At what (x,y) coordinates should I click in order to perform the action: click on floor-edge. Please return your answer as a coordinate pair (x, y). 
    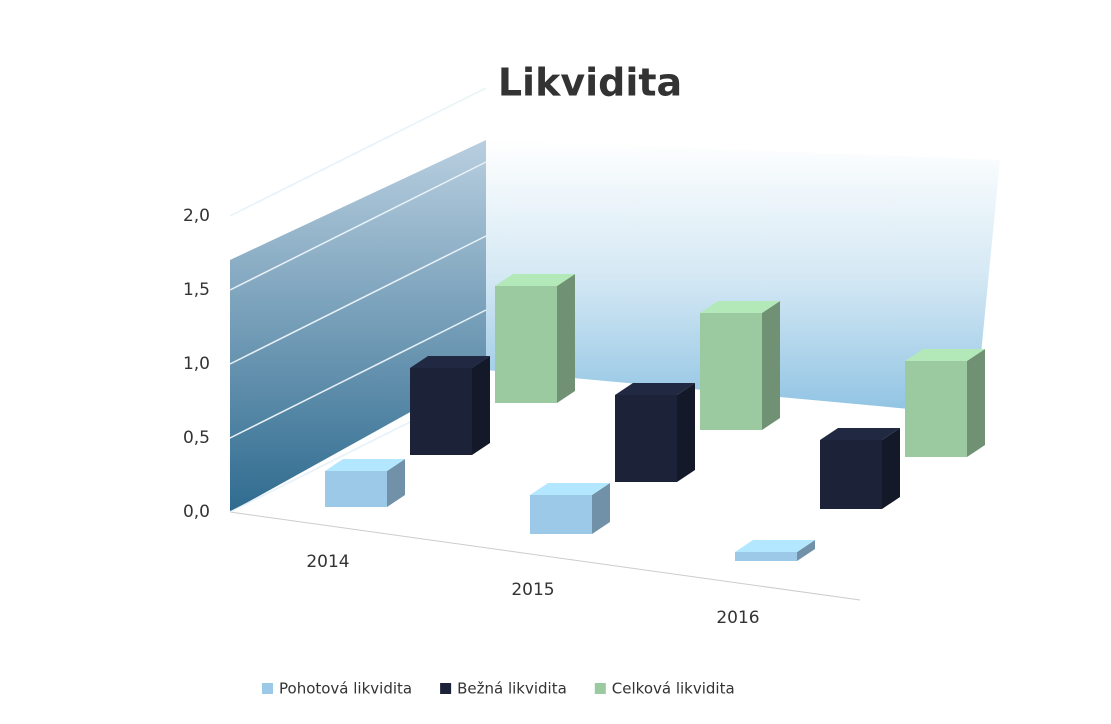
    Looking at the image, I should click on (545, 556).